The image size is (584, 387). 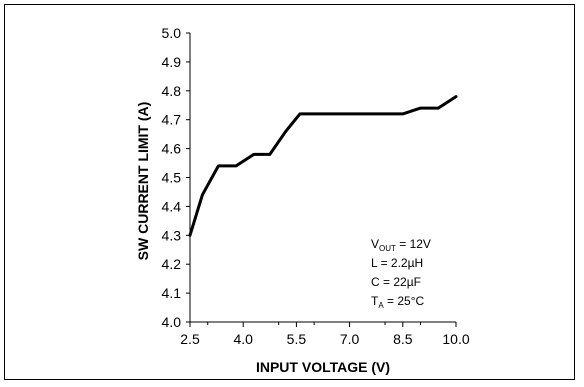 What do you see at coordinates (172, 33) in the screenshot?
I see `y-tick-label: 5.0` at bounding box center [172, 33].